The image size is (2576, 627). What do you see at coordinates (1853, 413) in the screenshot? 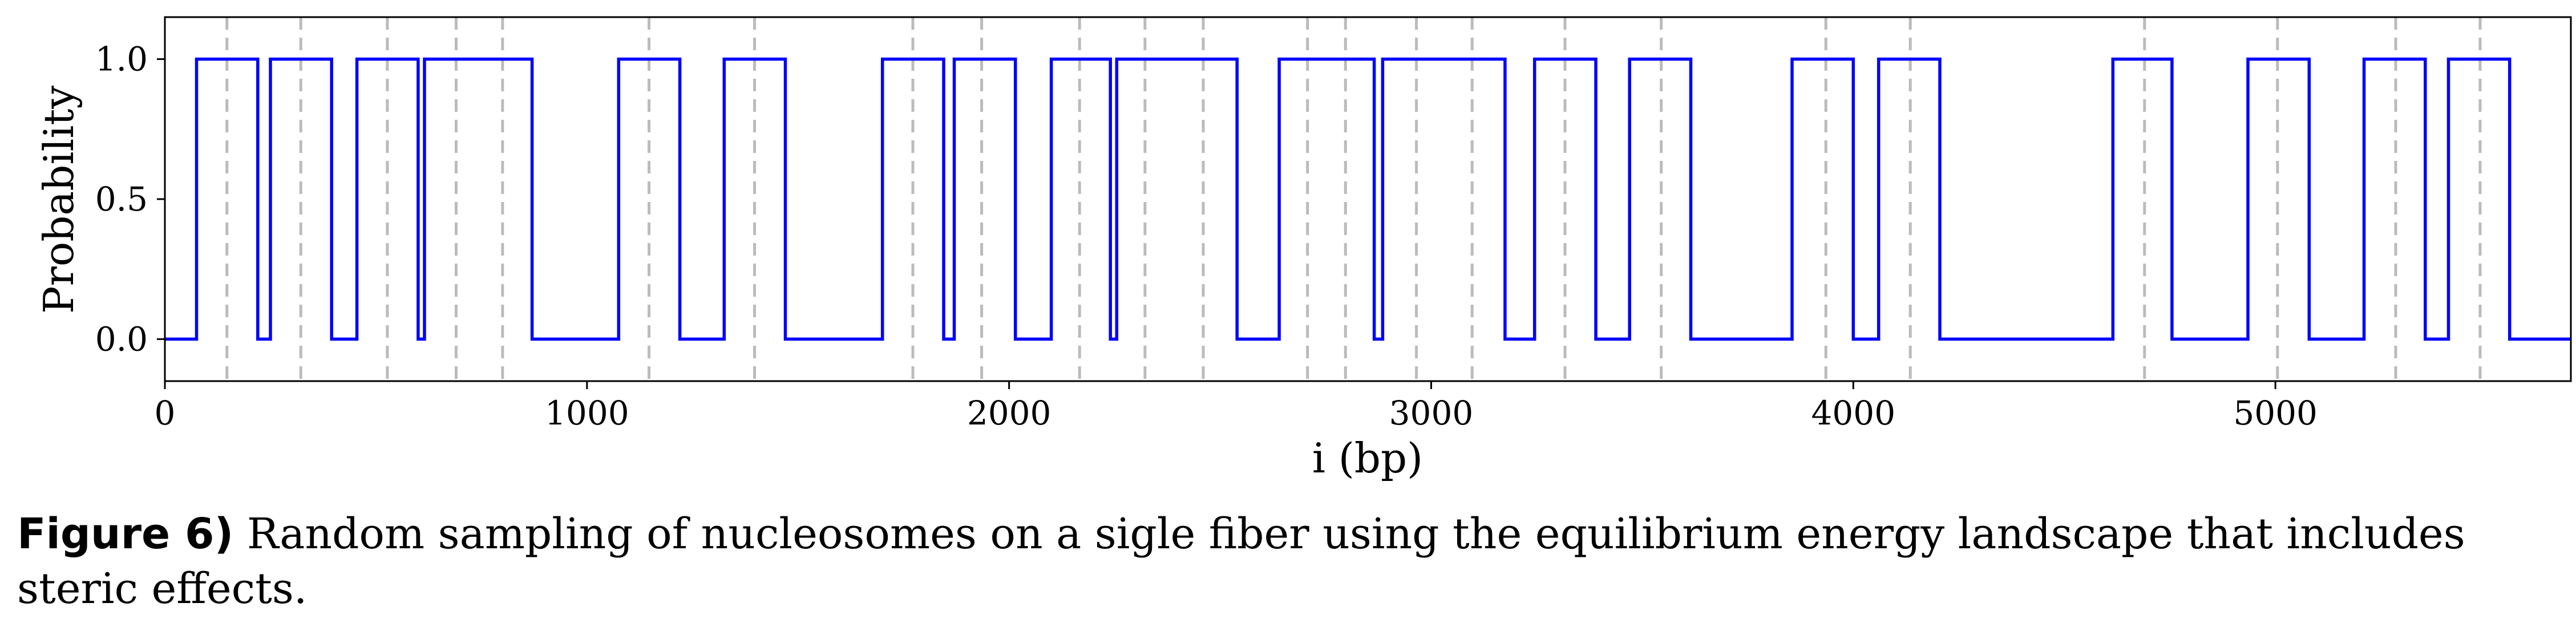
I see `x-tick-label-4000: 4000` at bounding box center [1853, 413].